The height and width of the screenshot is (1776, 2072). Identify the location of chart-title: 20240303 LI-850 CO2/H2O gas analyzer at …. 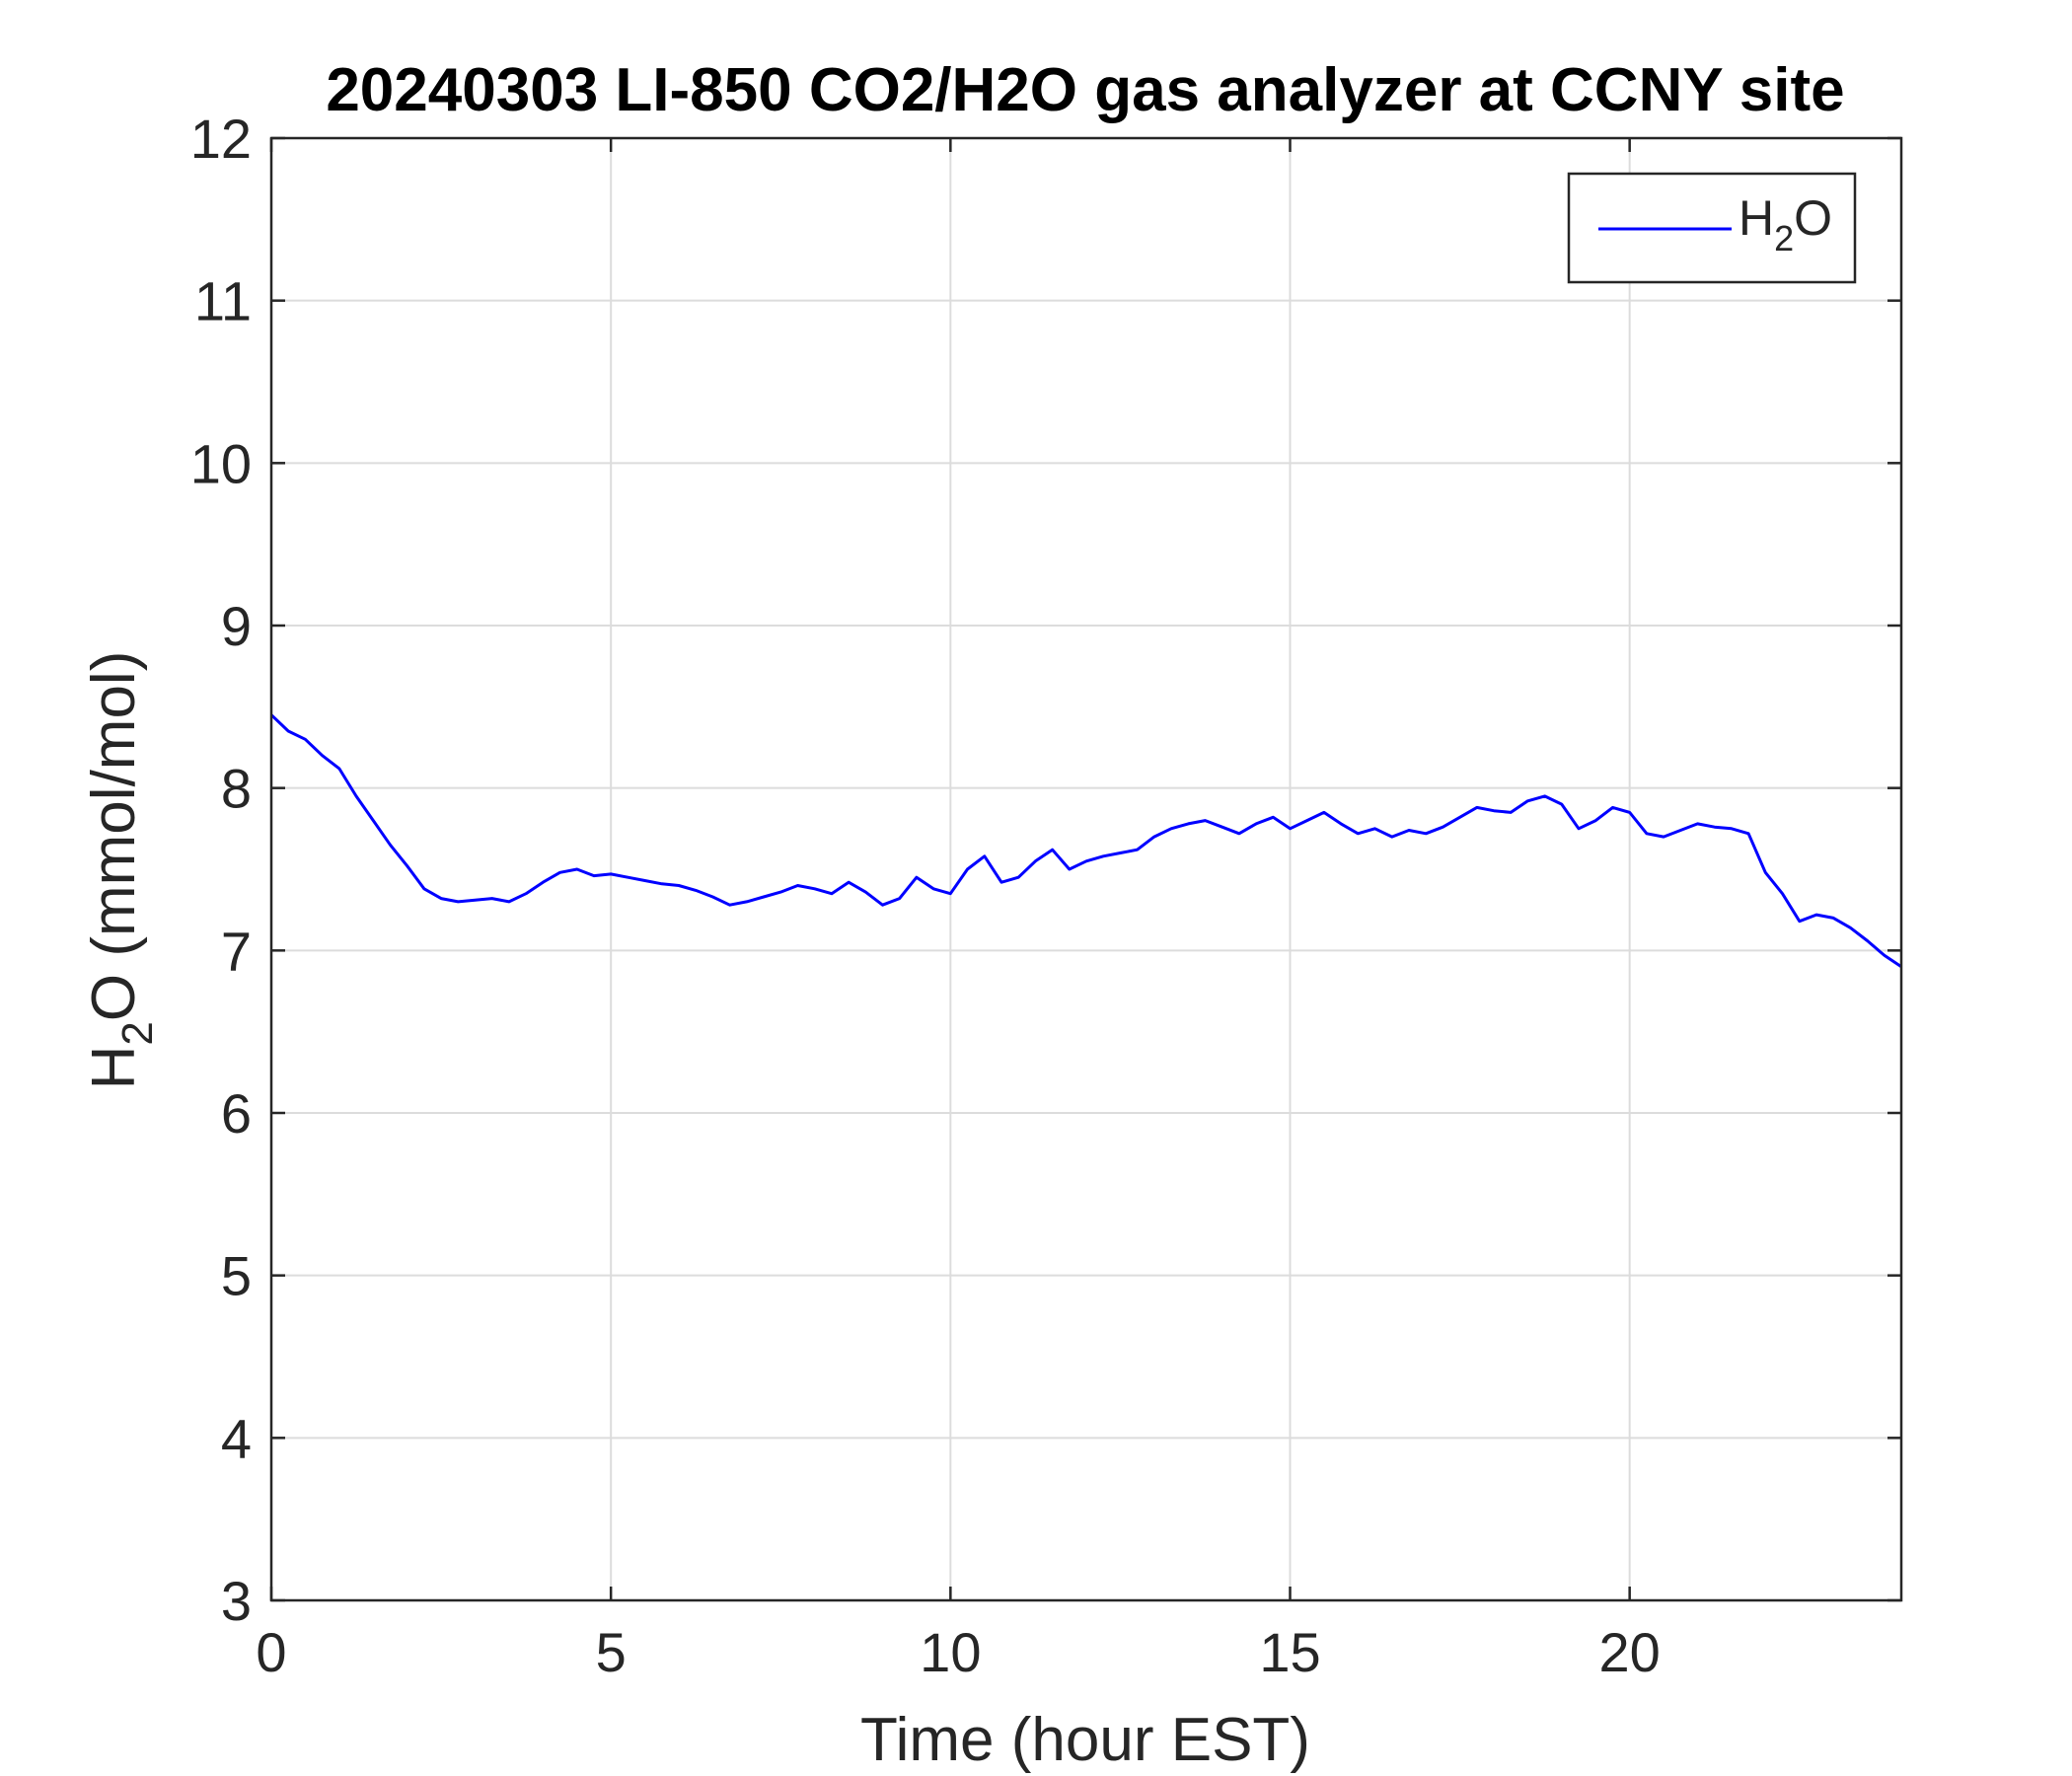
(1085, 90).